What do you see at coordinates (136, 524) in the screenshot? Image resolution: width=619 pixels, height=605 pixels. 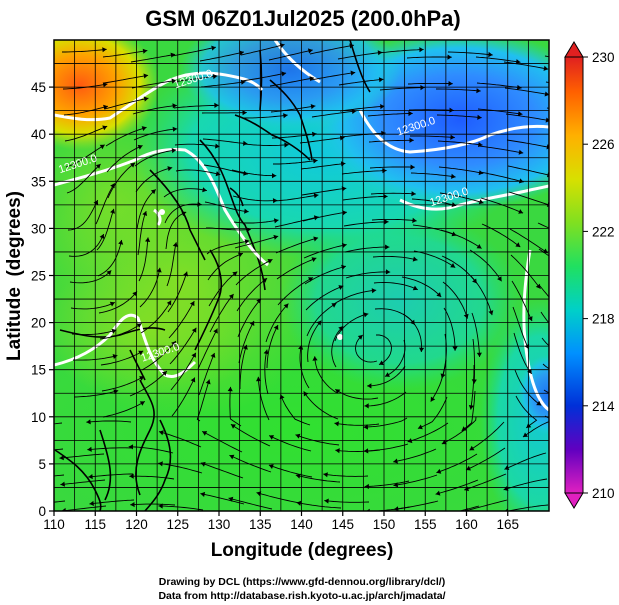 I see `x-tick-label: 120` at bounding box center [136, 524].